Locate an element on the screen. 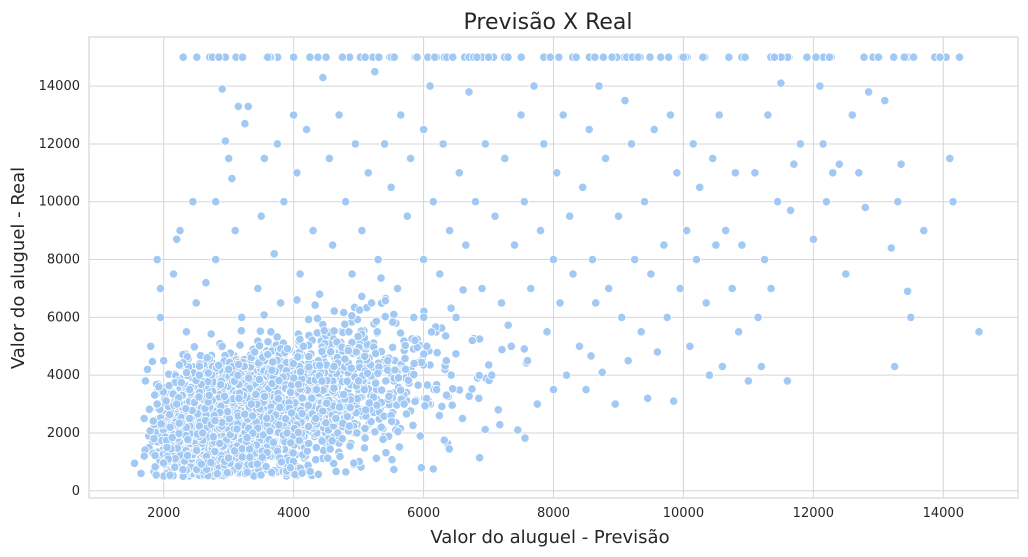 The width and height of the screenshot is (1028, 557). y-tick-label: 0 is located at coordinates (76, 491).